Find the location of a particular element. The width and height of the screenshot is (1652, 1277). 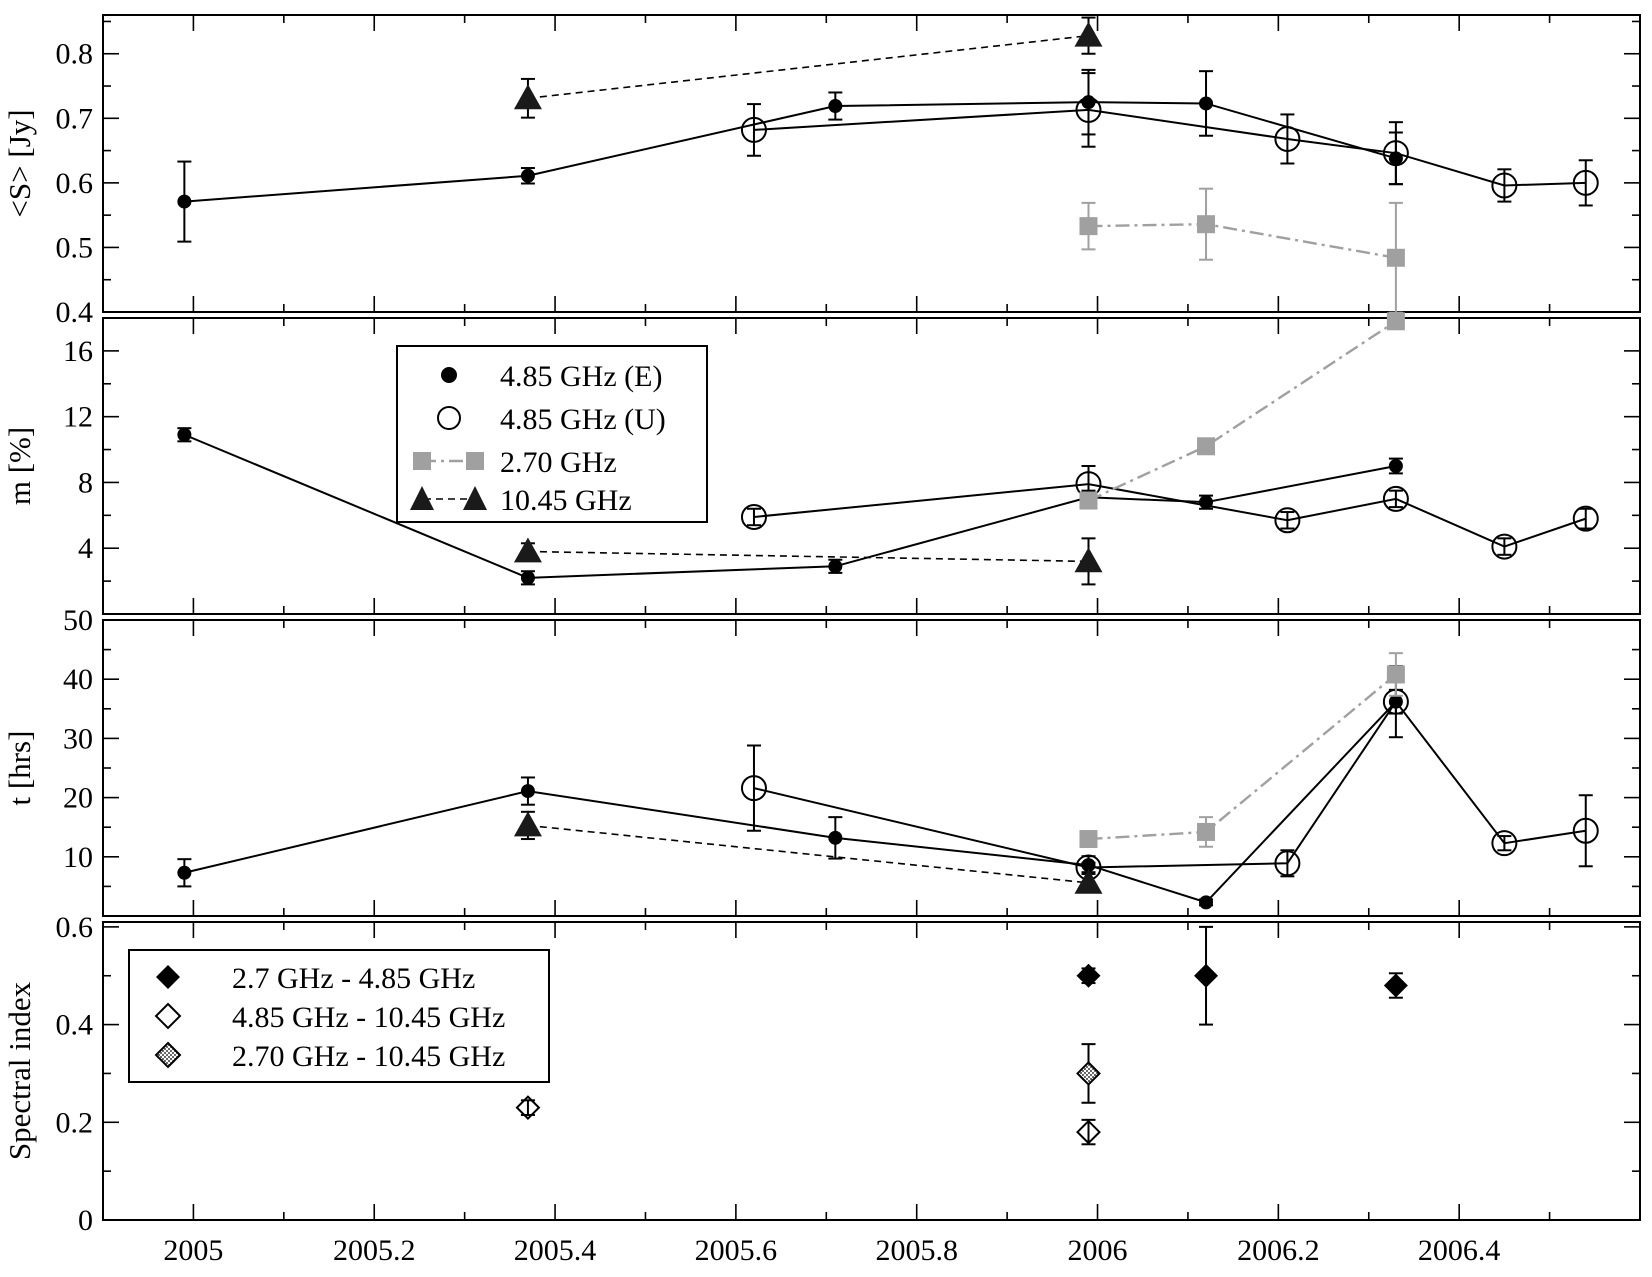

legend-label-10.45: 10.45 GHz is located at coordinates (566, 500).